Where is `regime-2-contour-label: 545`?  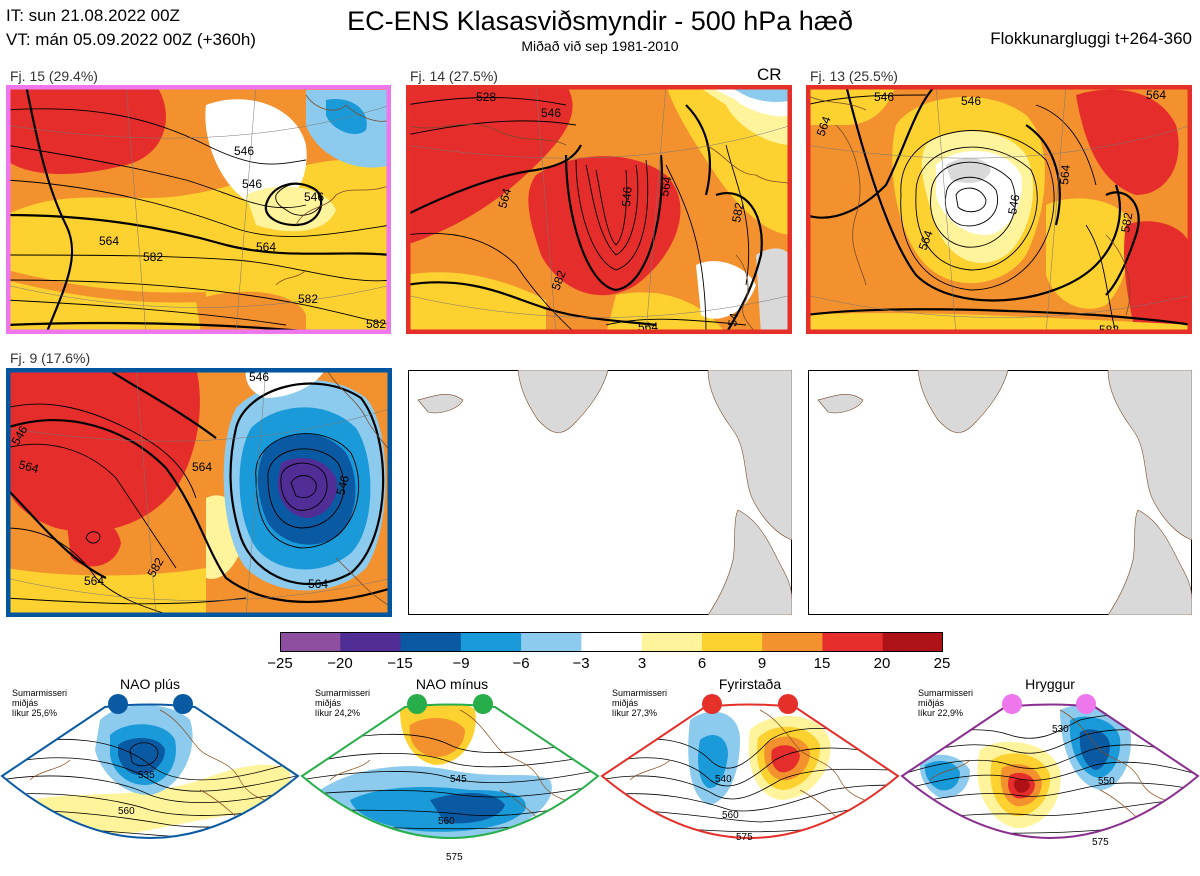
regime-2-contour-label: 545 is located at coordinates (458, 779).